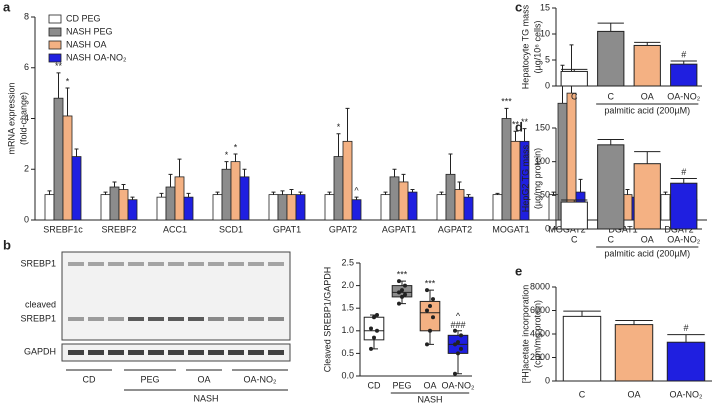 This screenshot has width=718, height=407. What do you see at coordinates (96, 57) in the screenshot?
I see `legend-label: NASH OA-NO₂` at bounding box center [96, 57].